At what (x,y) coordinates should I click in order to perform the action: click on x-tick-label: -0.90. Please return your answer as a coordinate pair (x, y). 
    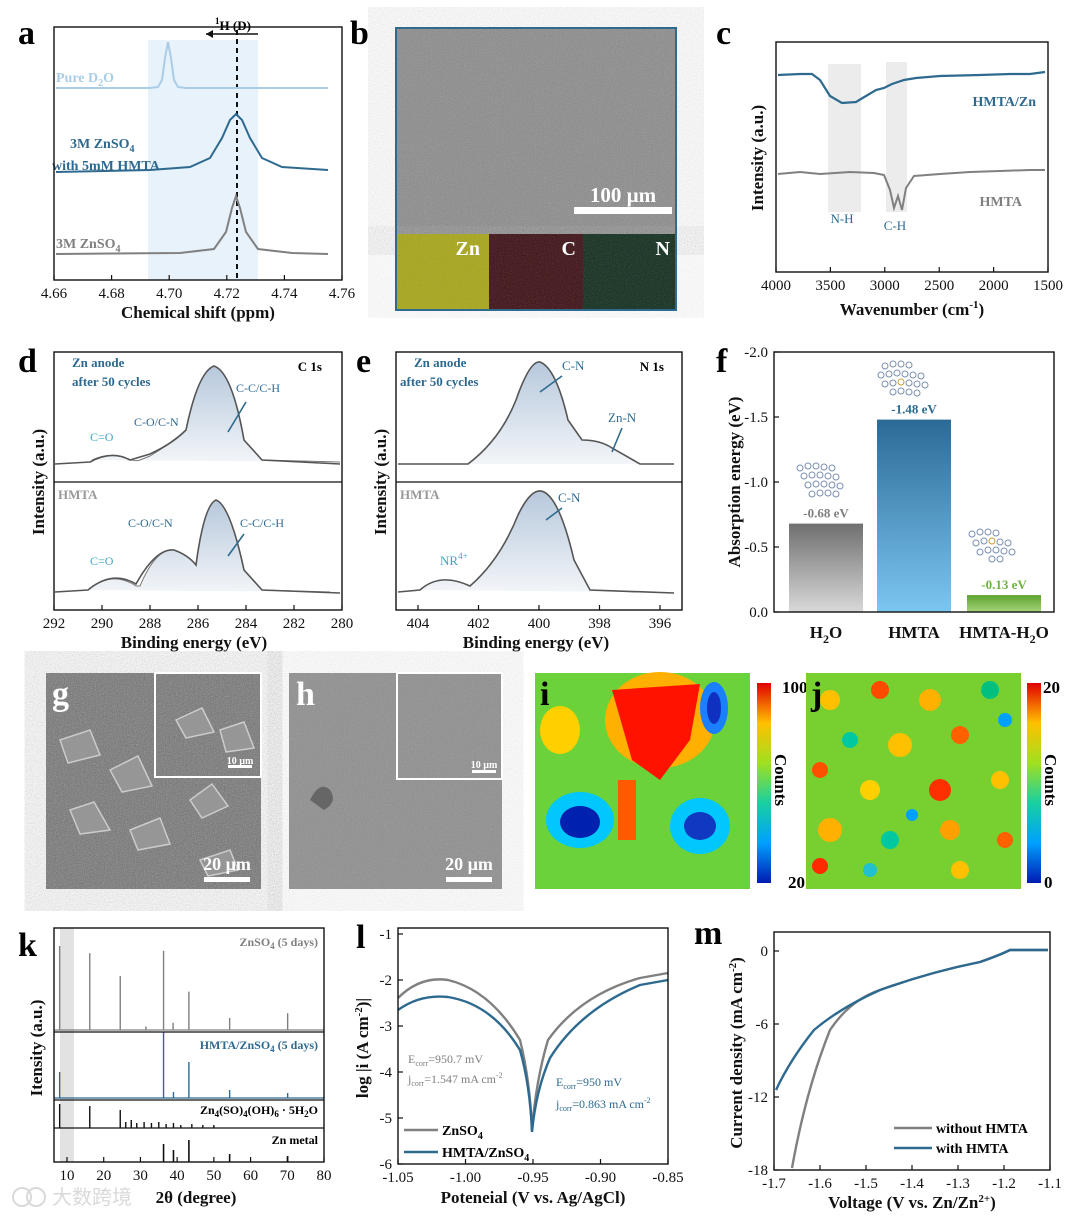
    Looking at the image, I should click on (600, 1178).